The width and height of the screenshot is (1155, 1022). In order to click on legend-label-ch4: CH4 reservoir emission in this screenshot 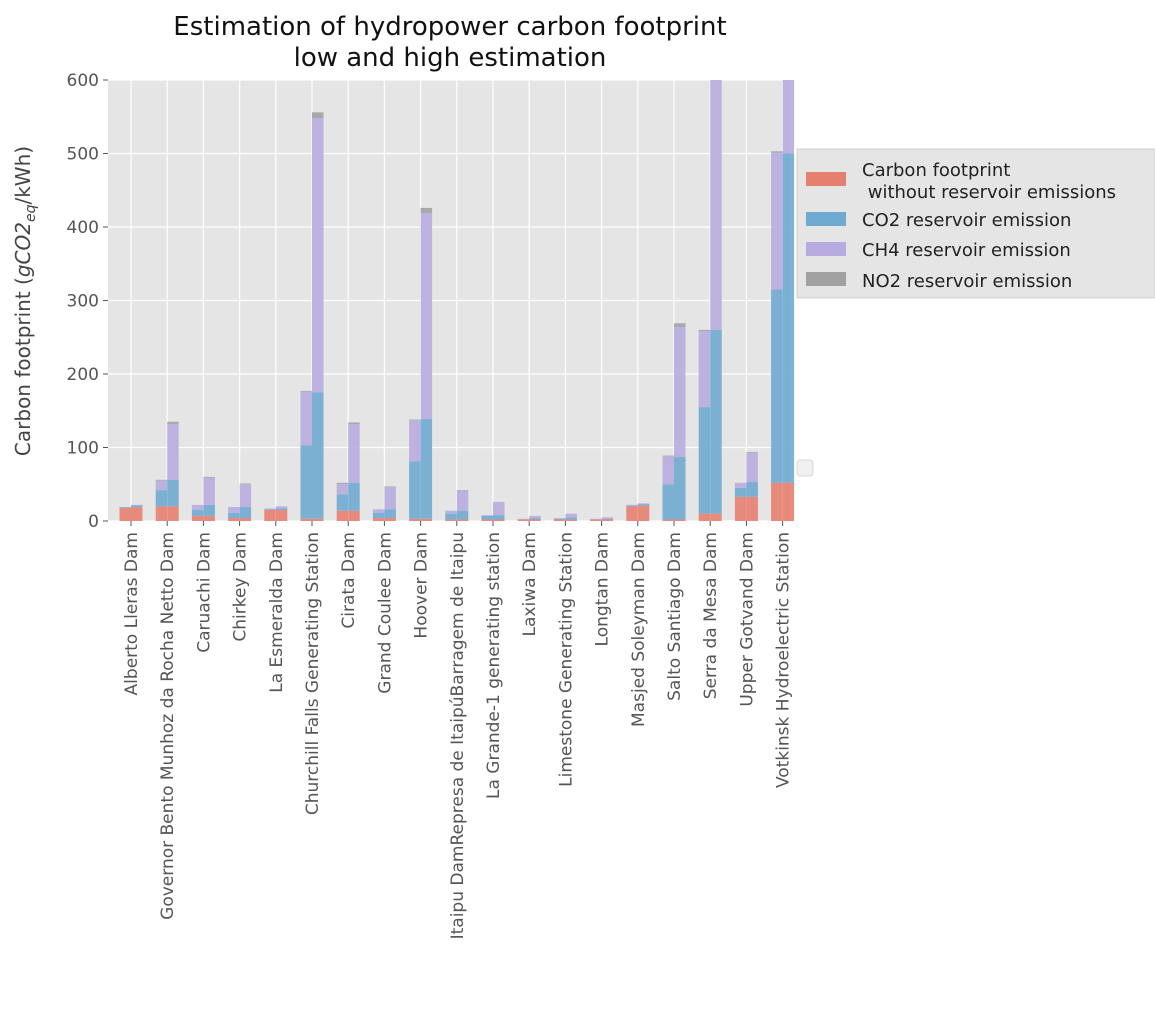, I will do `click(966, 250)`.